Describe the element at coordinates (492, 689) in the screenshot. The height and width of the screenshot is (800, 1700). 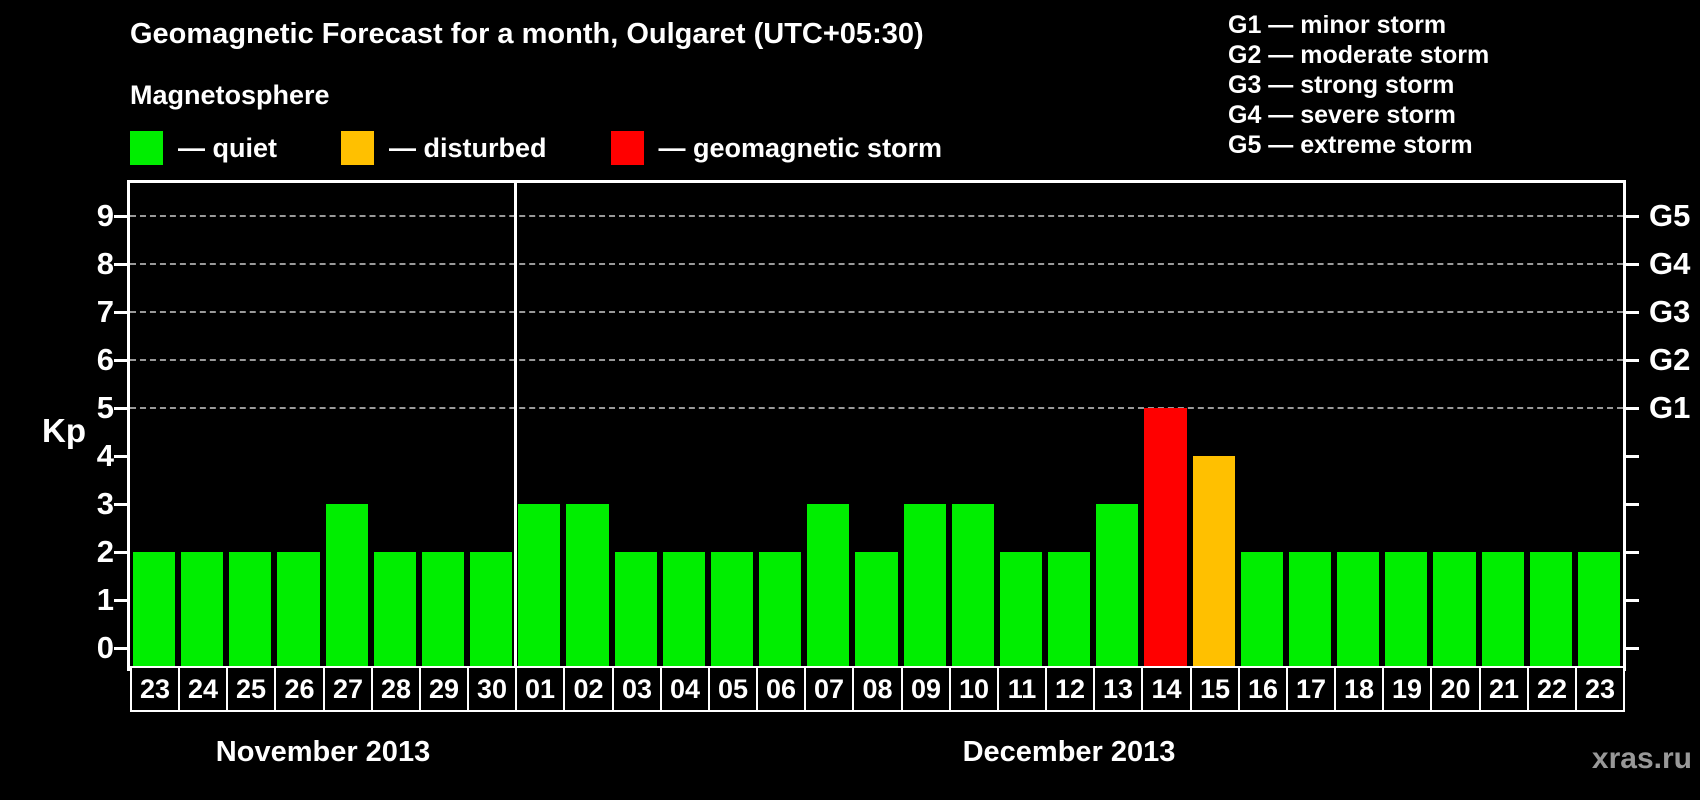
I see `day-label-30: 30` at that location.